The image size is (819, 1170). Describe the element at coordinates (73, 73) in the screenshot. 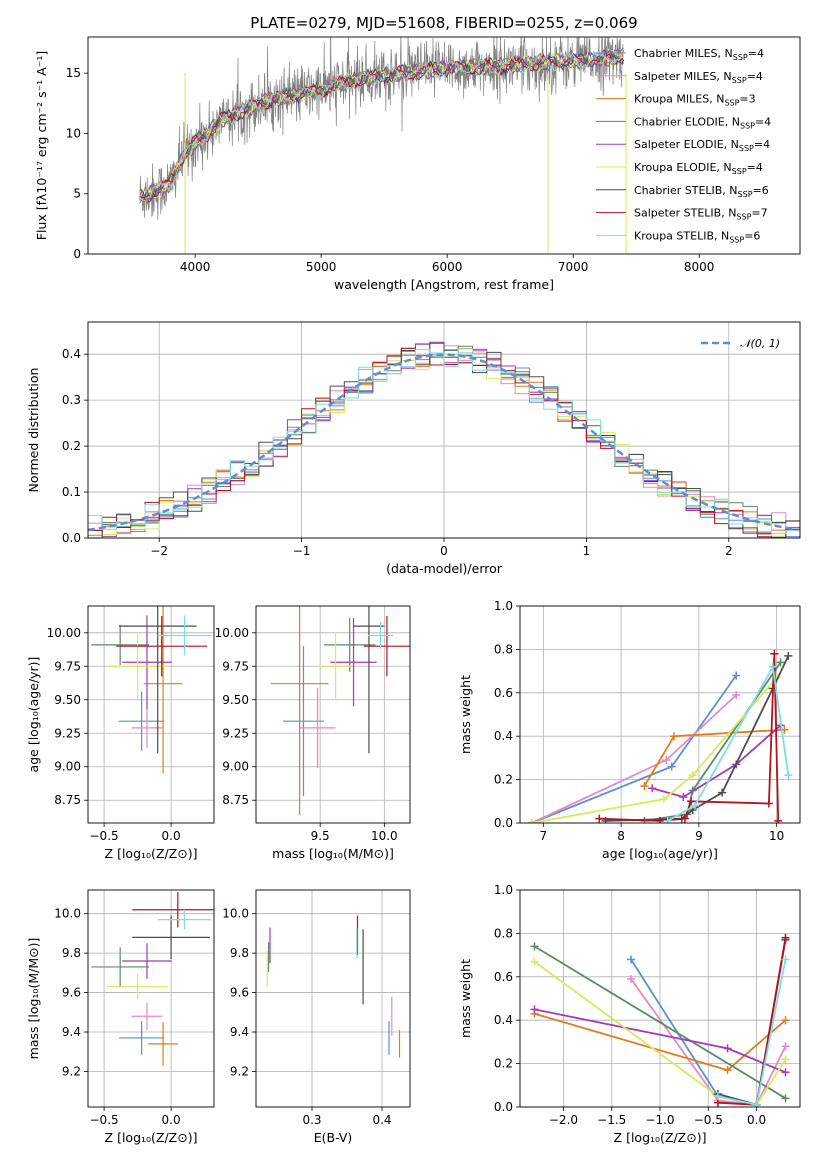

I see `y-tick-label: 15` at that location.